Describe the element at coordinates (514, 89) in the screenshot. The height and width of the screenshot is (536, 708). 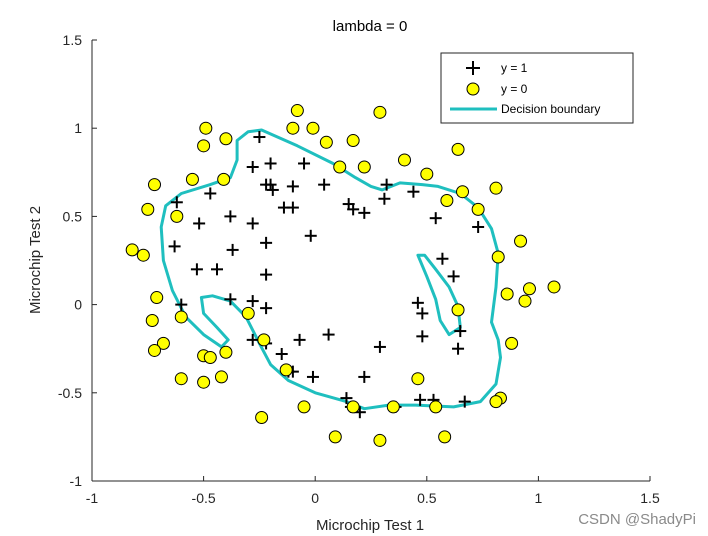
I see `legend-label-y0: y = 0` at that location.